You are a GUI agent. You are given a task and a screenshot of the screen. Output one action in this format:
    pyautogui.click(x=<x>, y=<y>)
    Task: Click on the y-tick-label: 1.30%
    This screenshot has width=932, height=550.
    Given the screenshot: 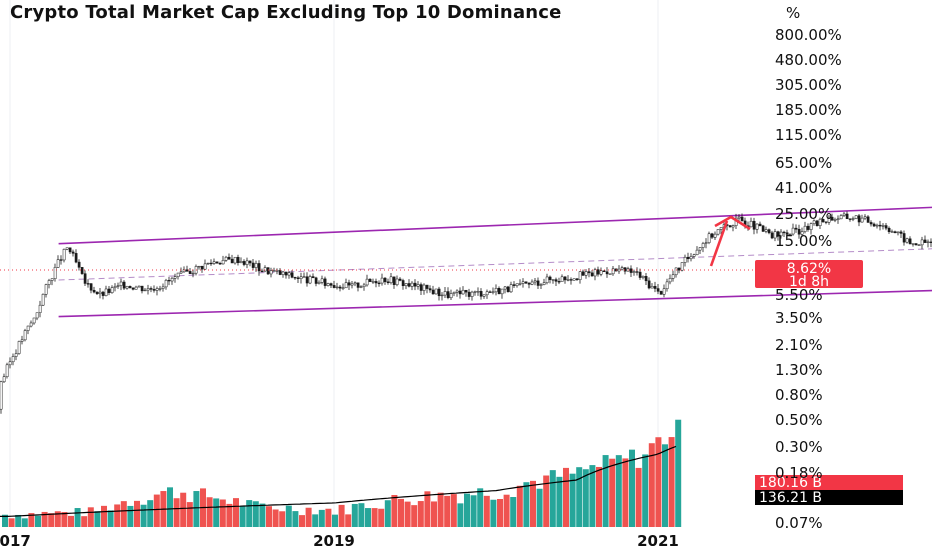 What is the action you would take?
    pyautogui.click(x=799, y=370)
    